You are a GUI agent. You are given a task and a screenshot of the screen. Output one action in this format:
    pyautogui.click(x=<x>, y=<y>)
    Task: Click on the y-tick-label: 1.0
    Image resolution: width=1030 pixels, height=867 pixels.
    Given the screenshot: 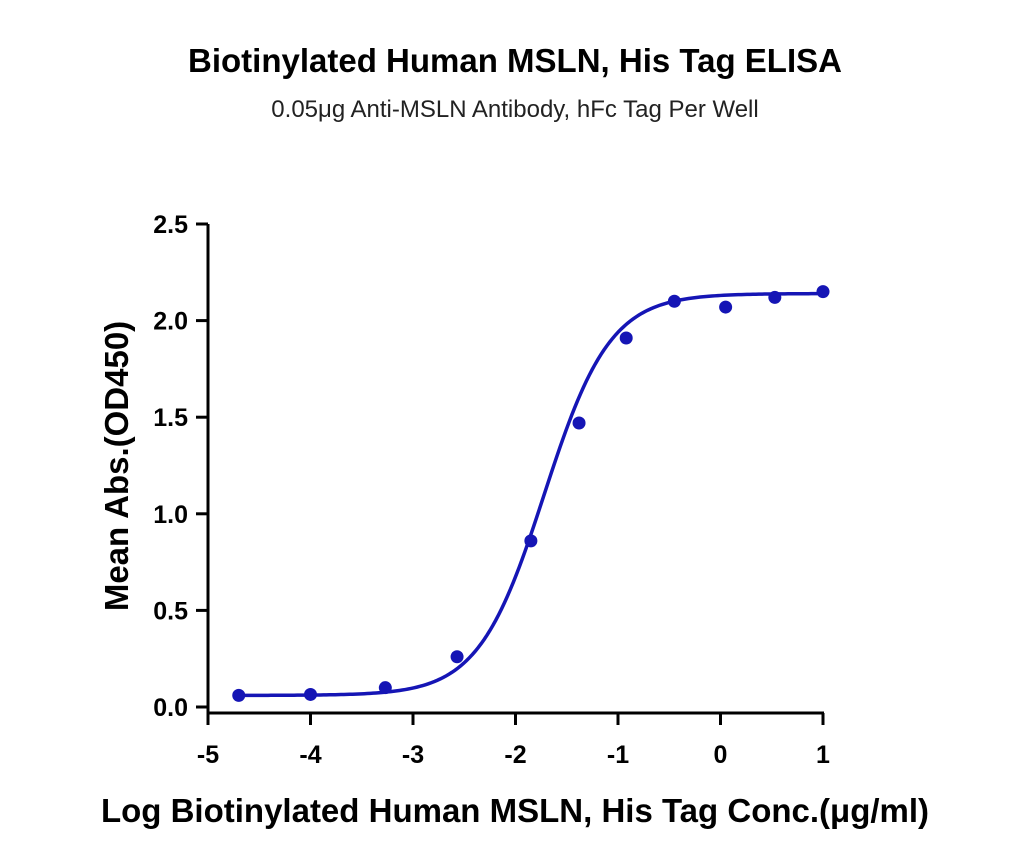 What is the action you would take?
    pyautogui.click(x=170, y=515)
    